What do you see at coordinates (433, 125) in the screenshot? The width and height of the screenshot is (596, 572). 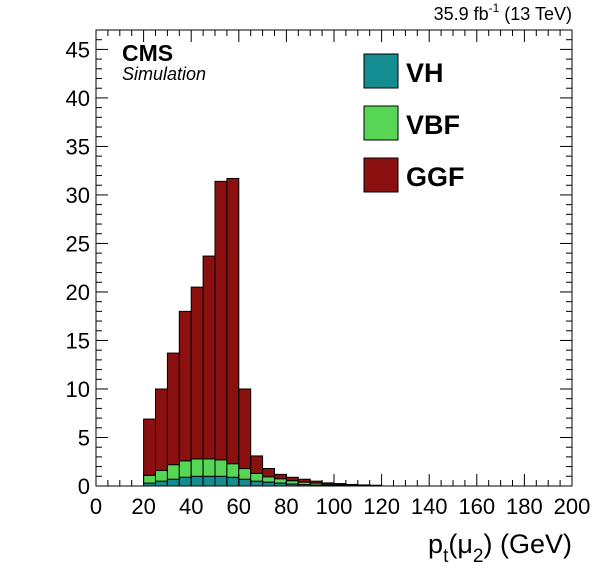 I see `legend-label-vbf: VBF` at bounding box center [433, 125].